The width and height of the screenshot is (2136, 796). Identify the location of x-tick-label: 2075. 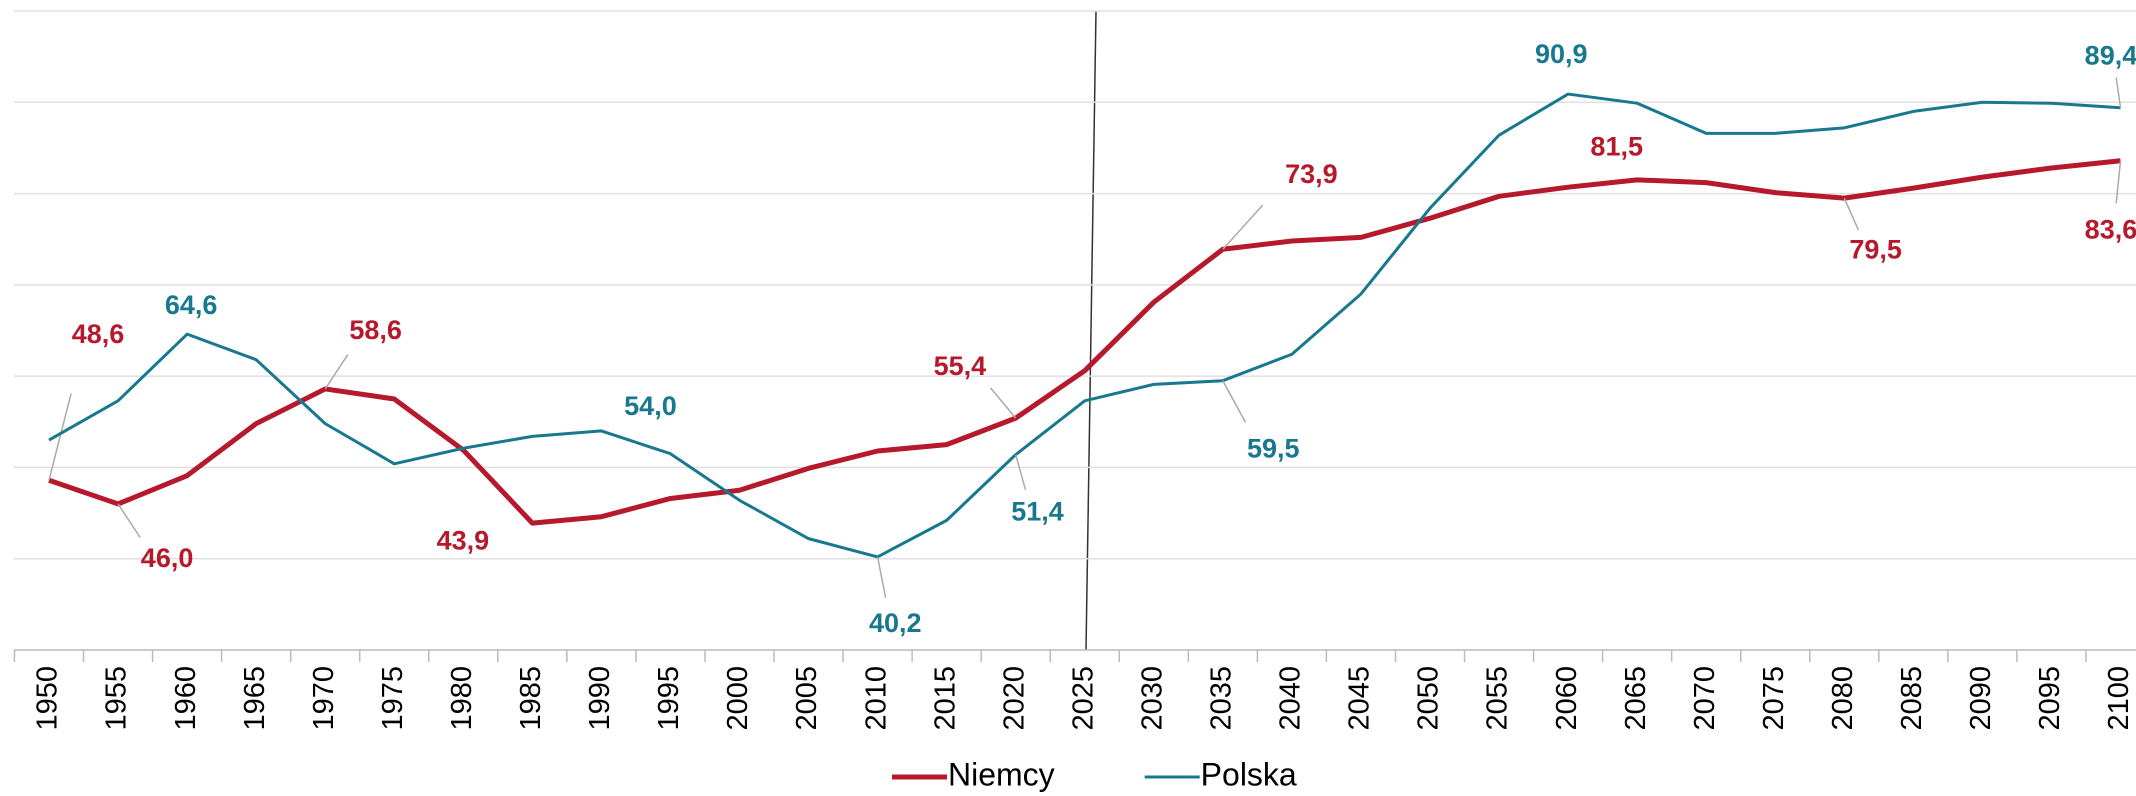
(1774, 698).